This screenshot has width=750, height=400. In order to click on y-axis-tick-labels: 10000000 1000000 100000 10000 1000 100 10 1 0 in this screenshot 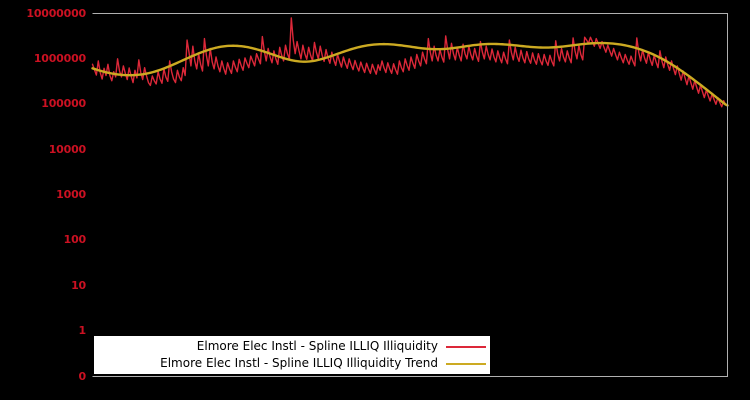, I will do `click(43, 200)`.